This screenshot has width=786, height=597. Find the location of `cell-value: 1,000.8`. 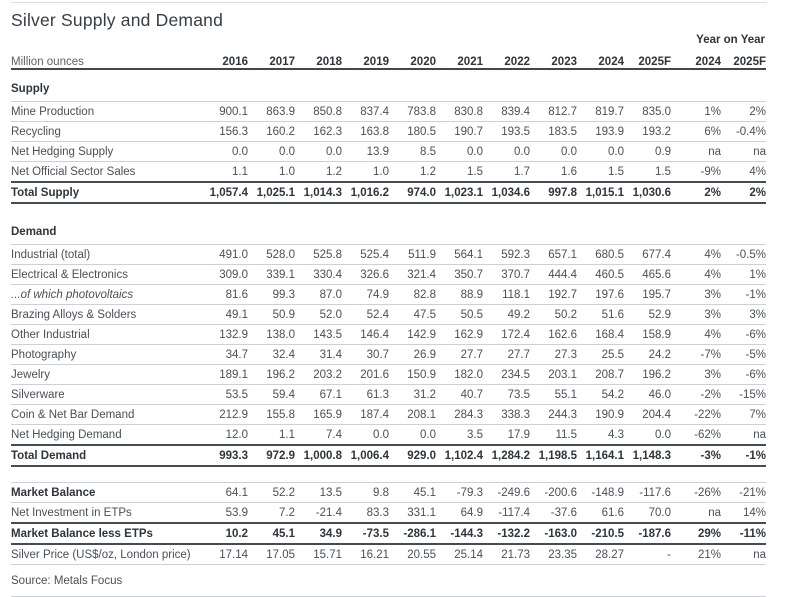

cell-value: 1,000.8 is located at coordinates (318, 455).